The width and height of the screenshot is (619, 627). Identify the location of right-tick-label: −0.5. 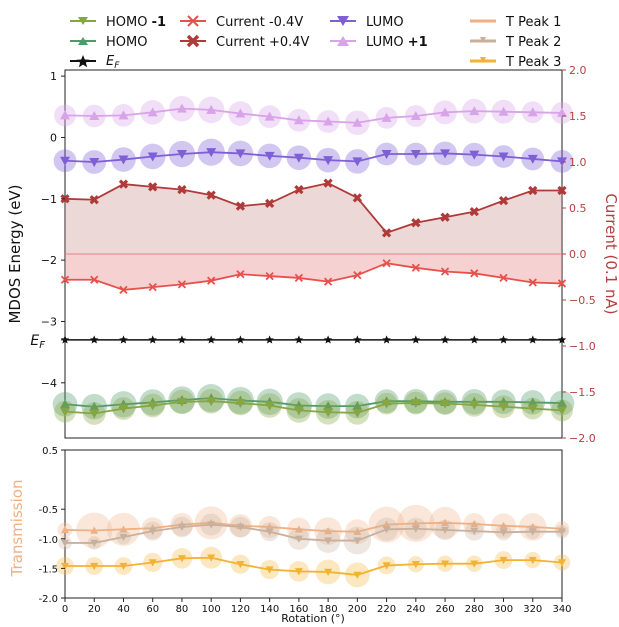
(582, 300).